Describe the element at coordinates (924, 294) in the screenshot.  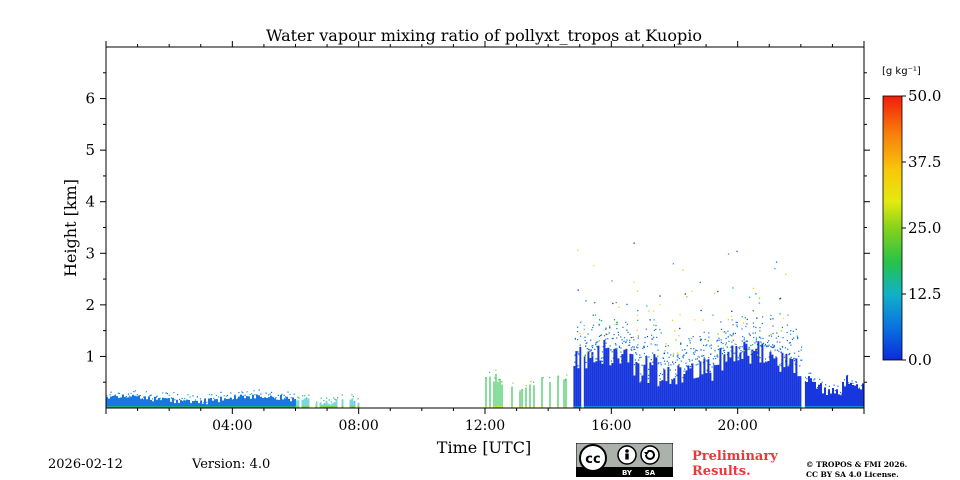
I see `colorbar-tick-label: 12.5` at that location.